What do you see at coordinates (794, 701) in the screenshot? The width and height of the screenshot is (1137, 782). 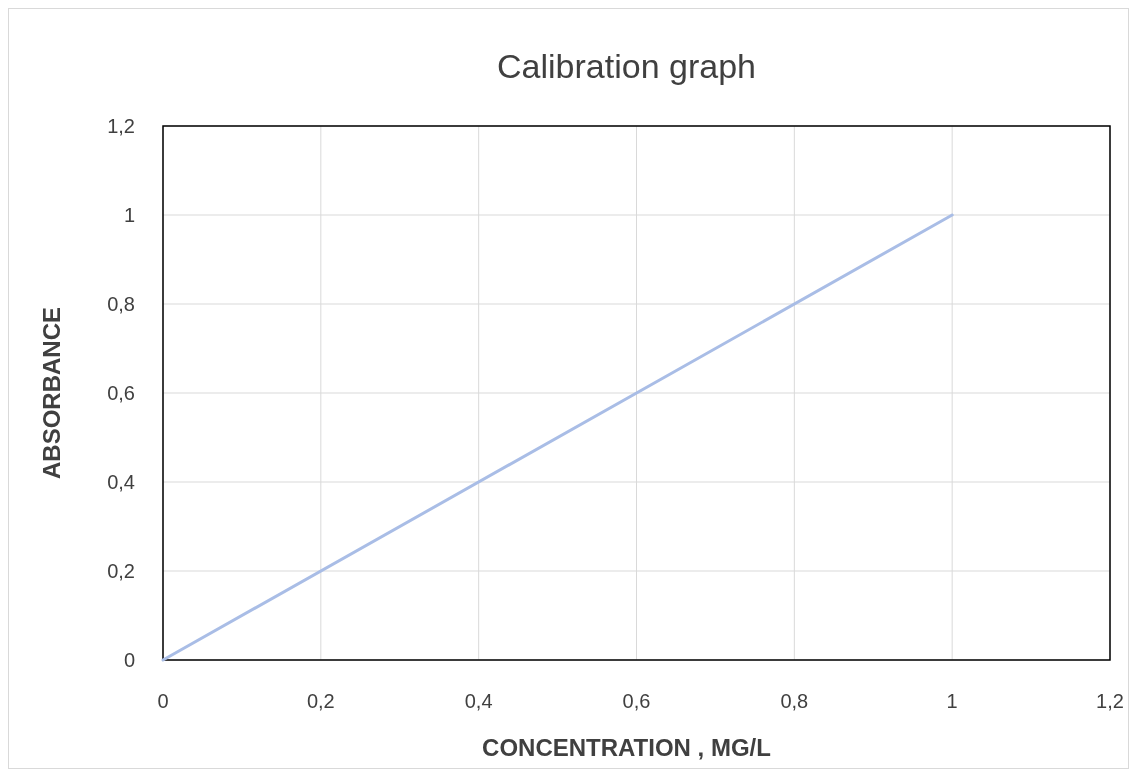 I see `x-tick-label: 0,8` at bounding box center [794, 701].